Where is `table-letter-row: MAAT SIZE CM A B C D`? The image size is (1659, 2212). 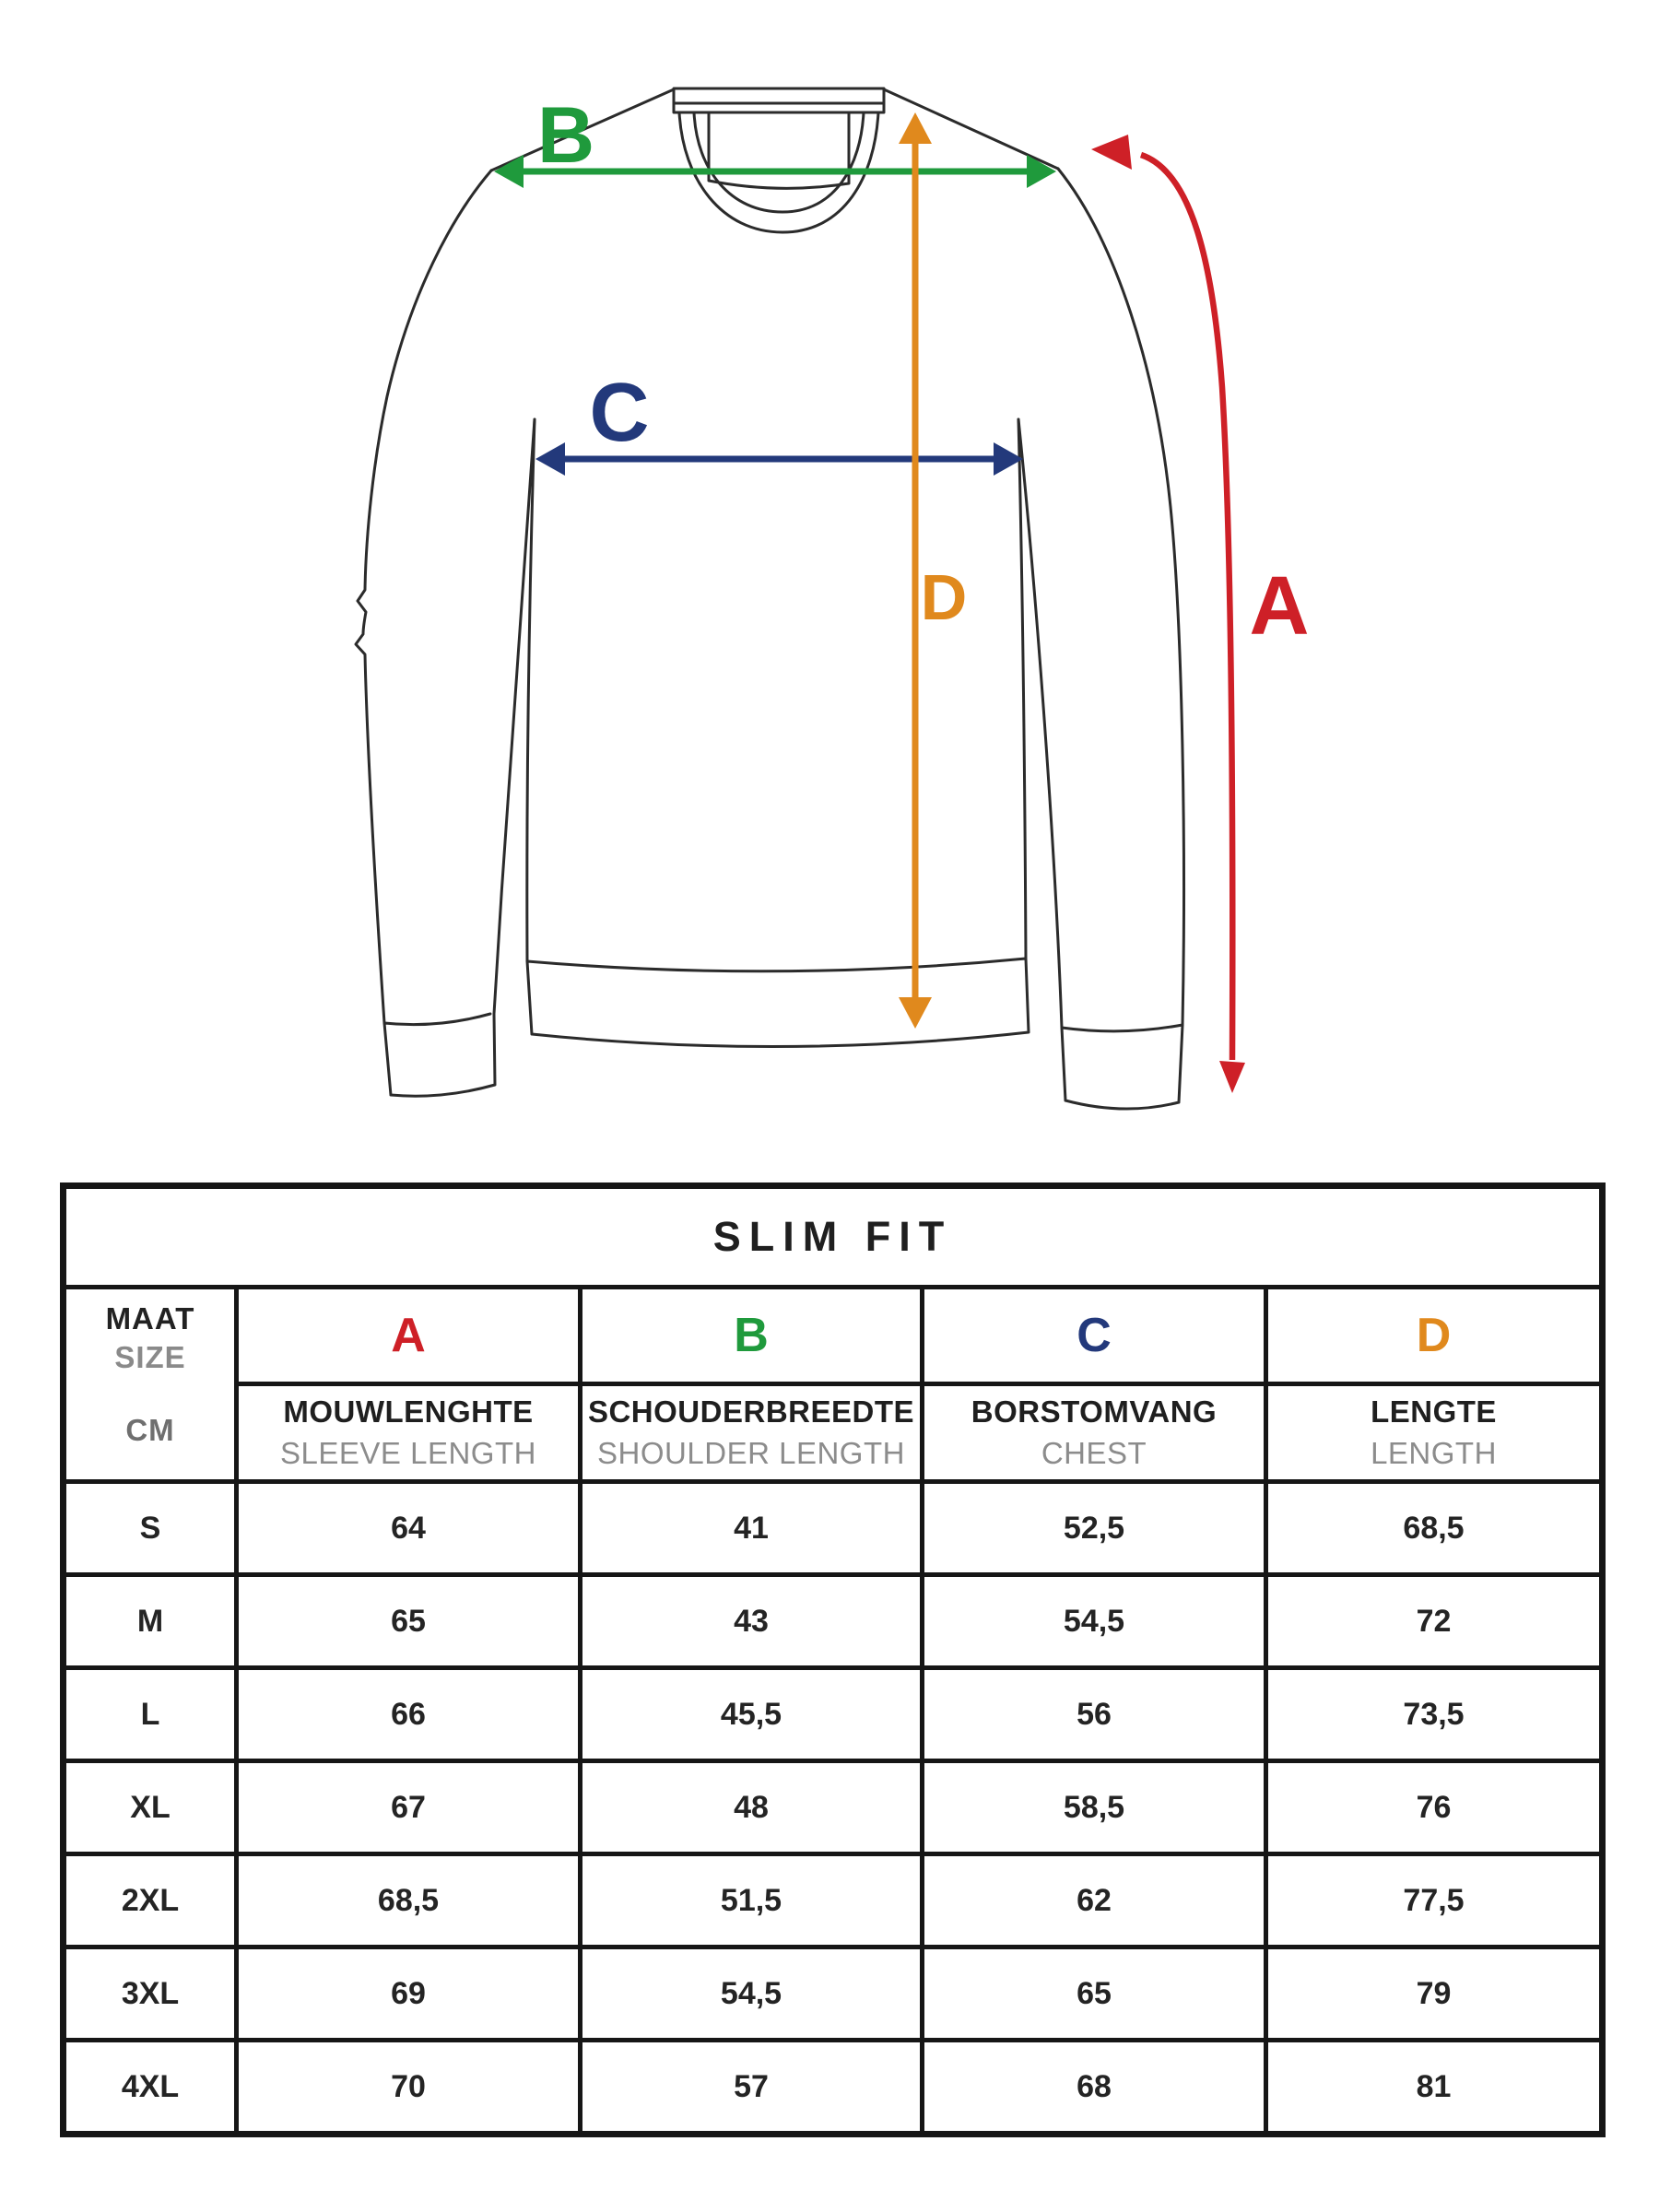 table-letter-row: MAAT SIZE CM A B C D is located at coordinates (833, 1384).